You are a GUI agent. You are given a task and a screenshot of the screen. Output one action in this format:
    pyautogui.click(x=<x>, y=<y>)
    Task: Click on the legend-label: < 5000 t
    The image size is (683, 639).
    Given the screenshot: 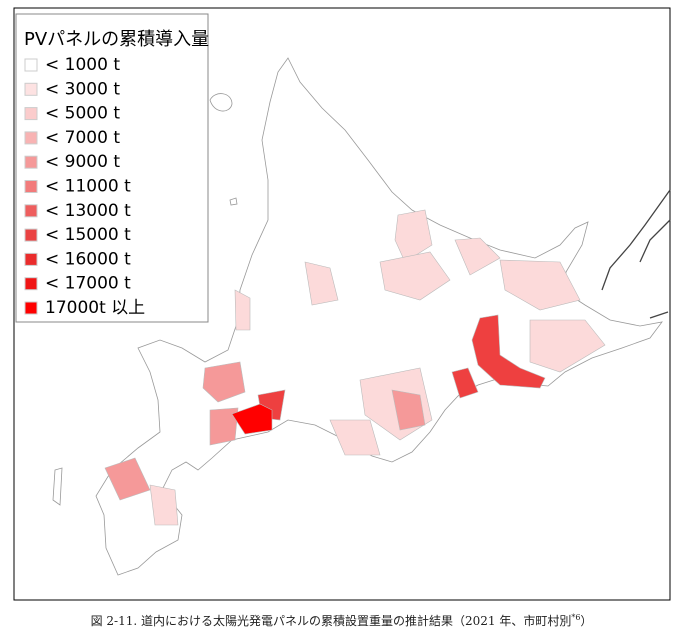 What is the action you would take?
    pyautogui.click(x=82, y=114)
    